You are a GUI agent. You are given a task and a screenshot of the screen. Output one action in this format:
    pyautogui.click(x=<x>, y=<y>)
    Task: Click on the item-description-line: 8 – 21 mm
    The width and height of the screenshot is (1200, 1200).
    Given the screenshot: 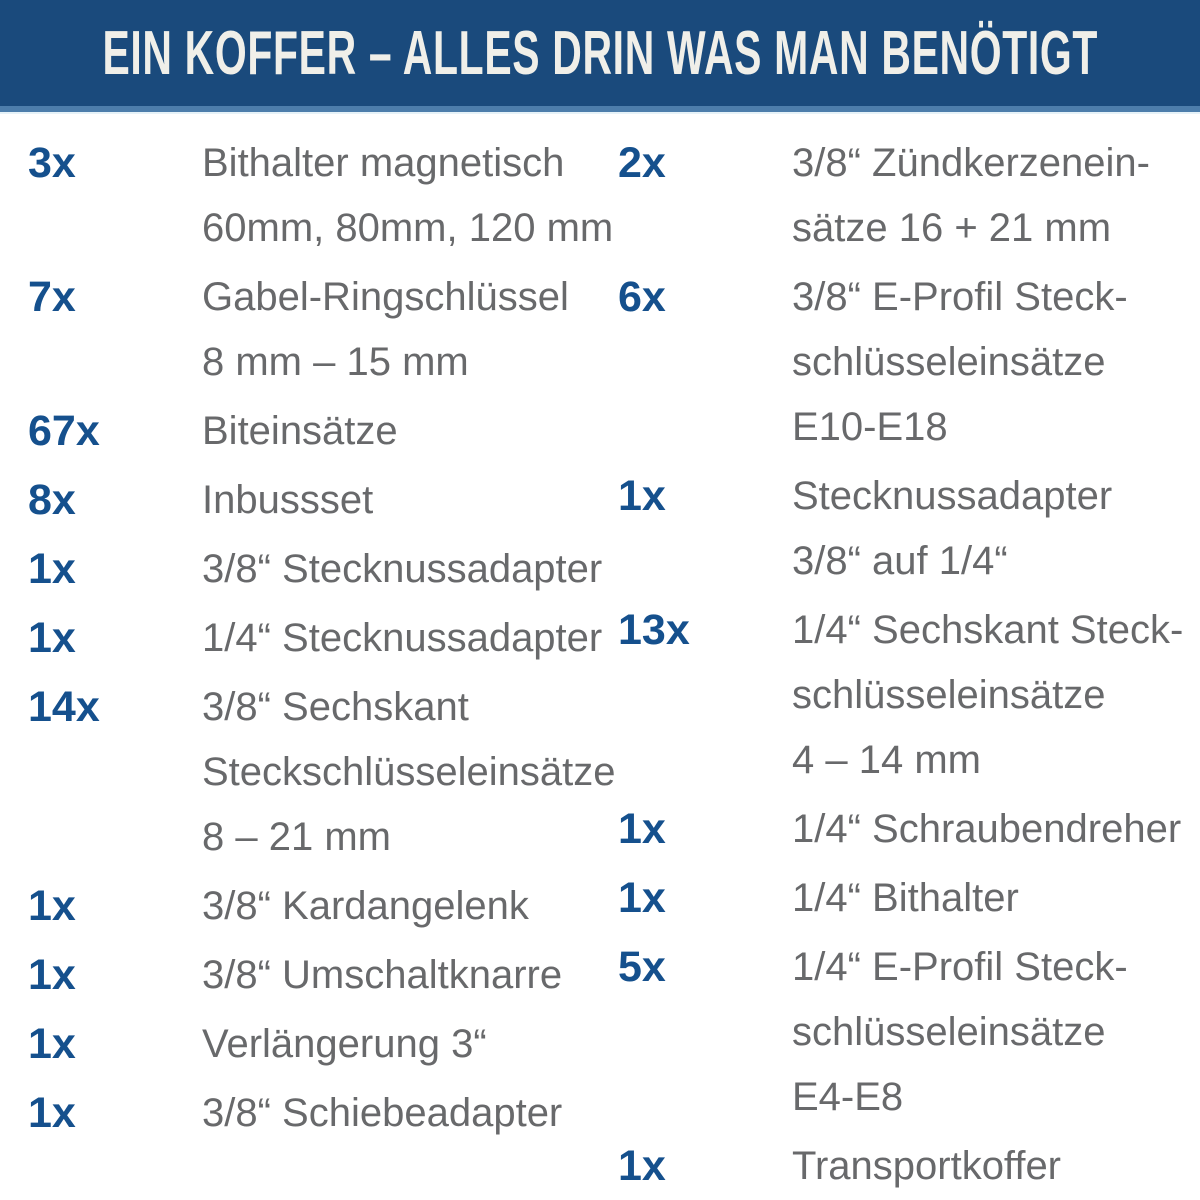 What is the action you would take?
    pyautogui.click(x=296, y=837)
    